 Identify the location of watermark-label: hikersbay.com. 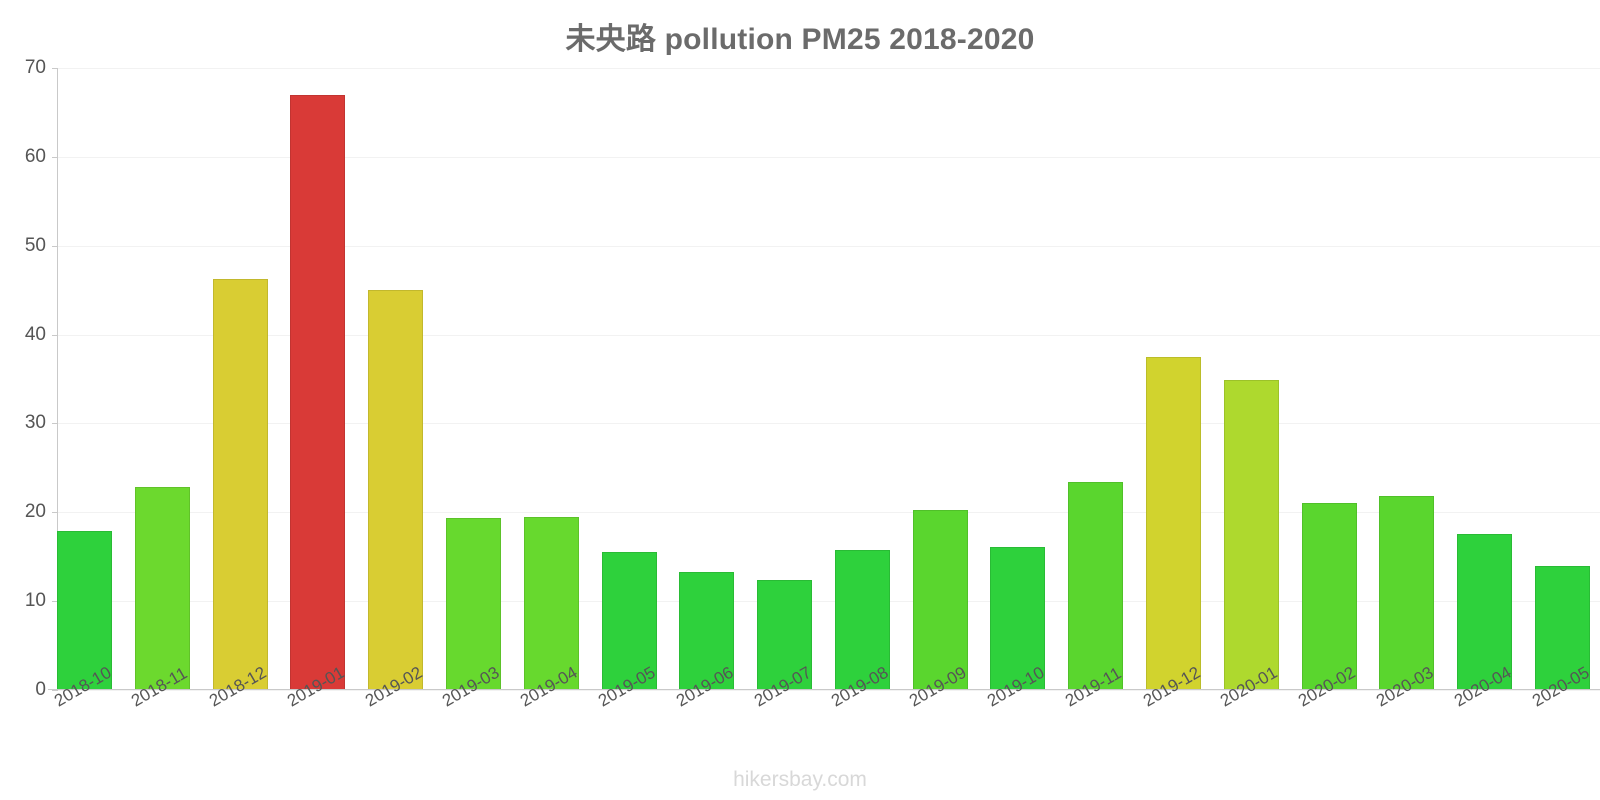
(800, 779).